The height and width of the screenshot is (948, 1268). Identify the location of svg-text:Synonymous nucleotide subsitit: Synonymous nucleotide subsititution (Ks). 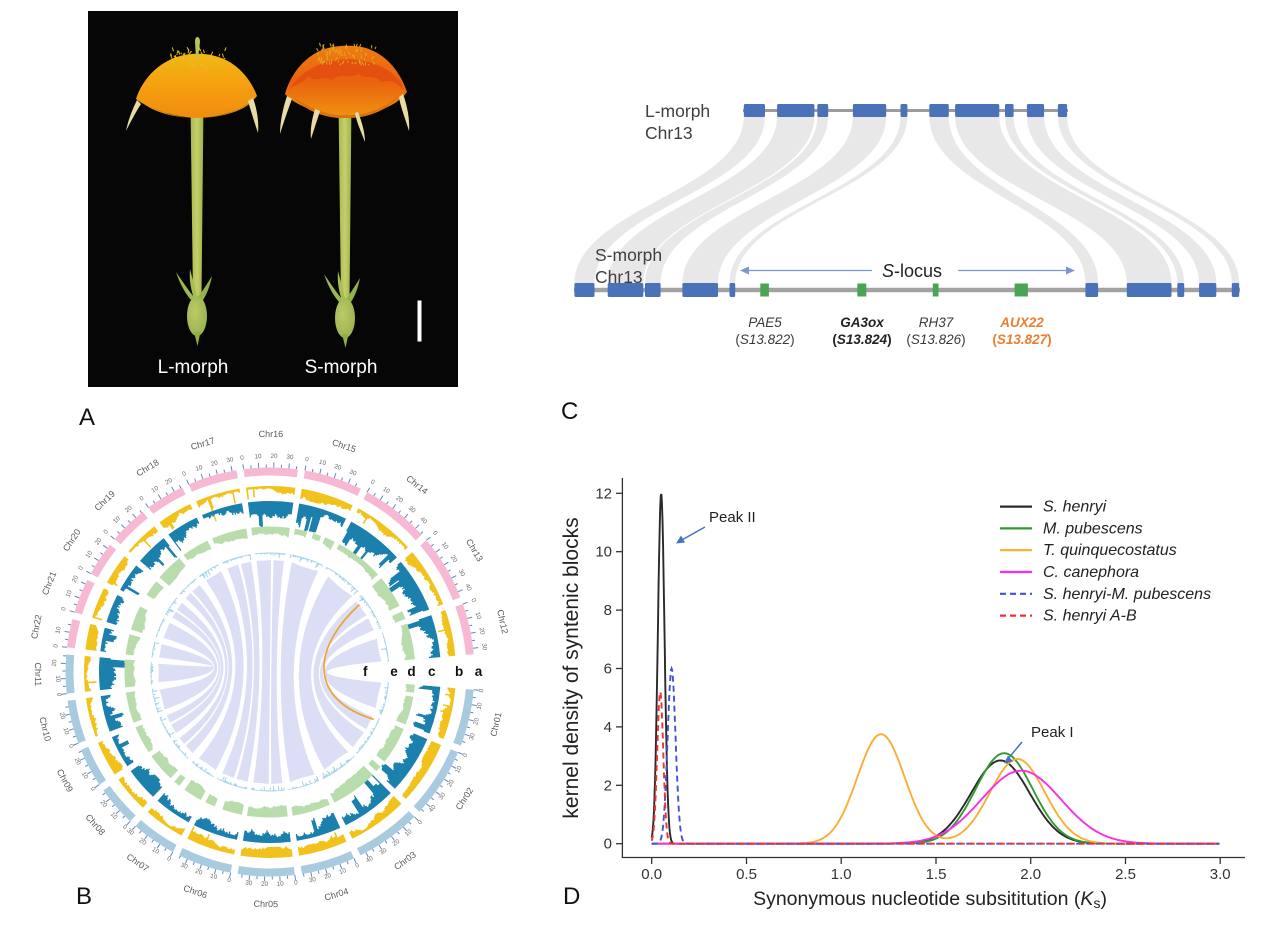
(930, 899).